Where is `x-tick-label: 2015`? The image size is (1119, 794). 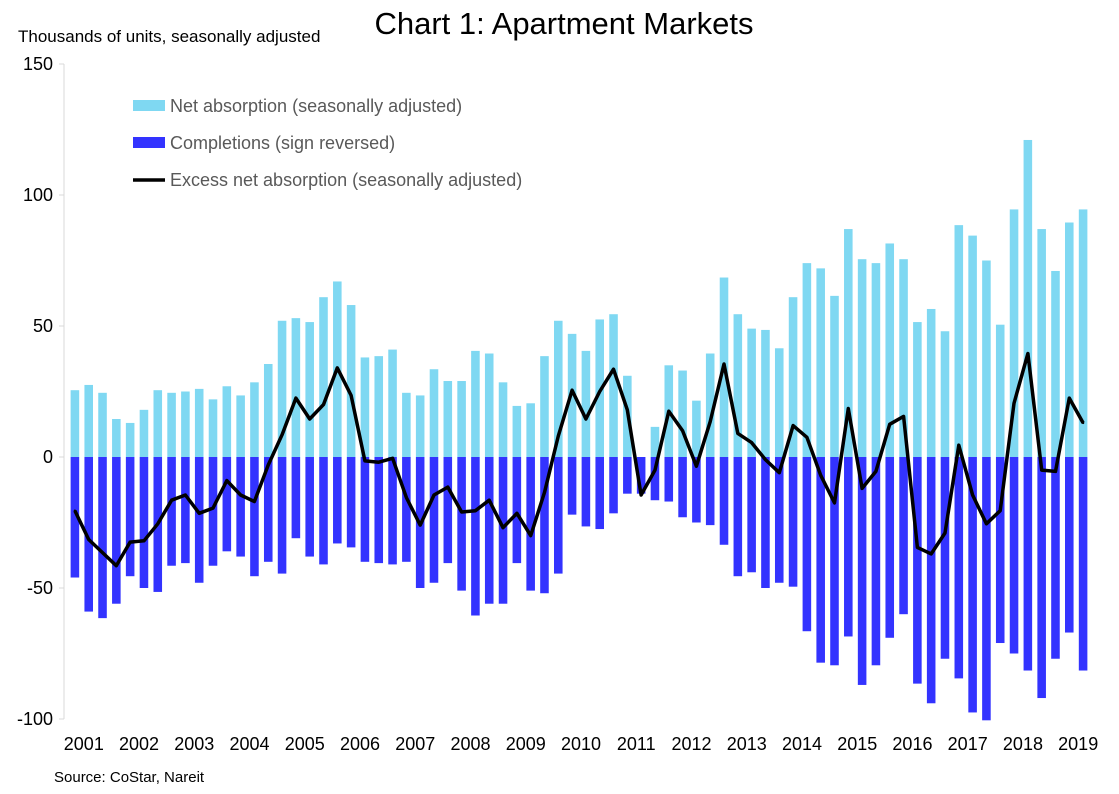
x-tick-label: 2015 is located at coordinates (857, 744).